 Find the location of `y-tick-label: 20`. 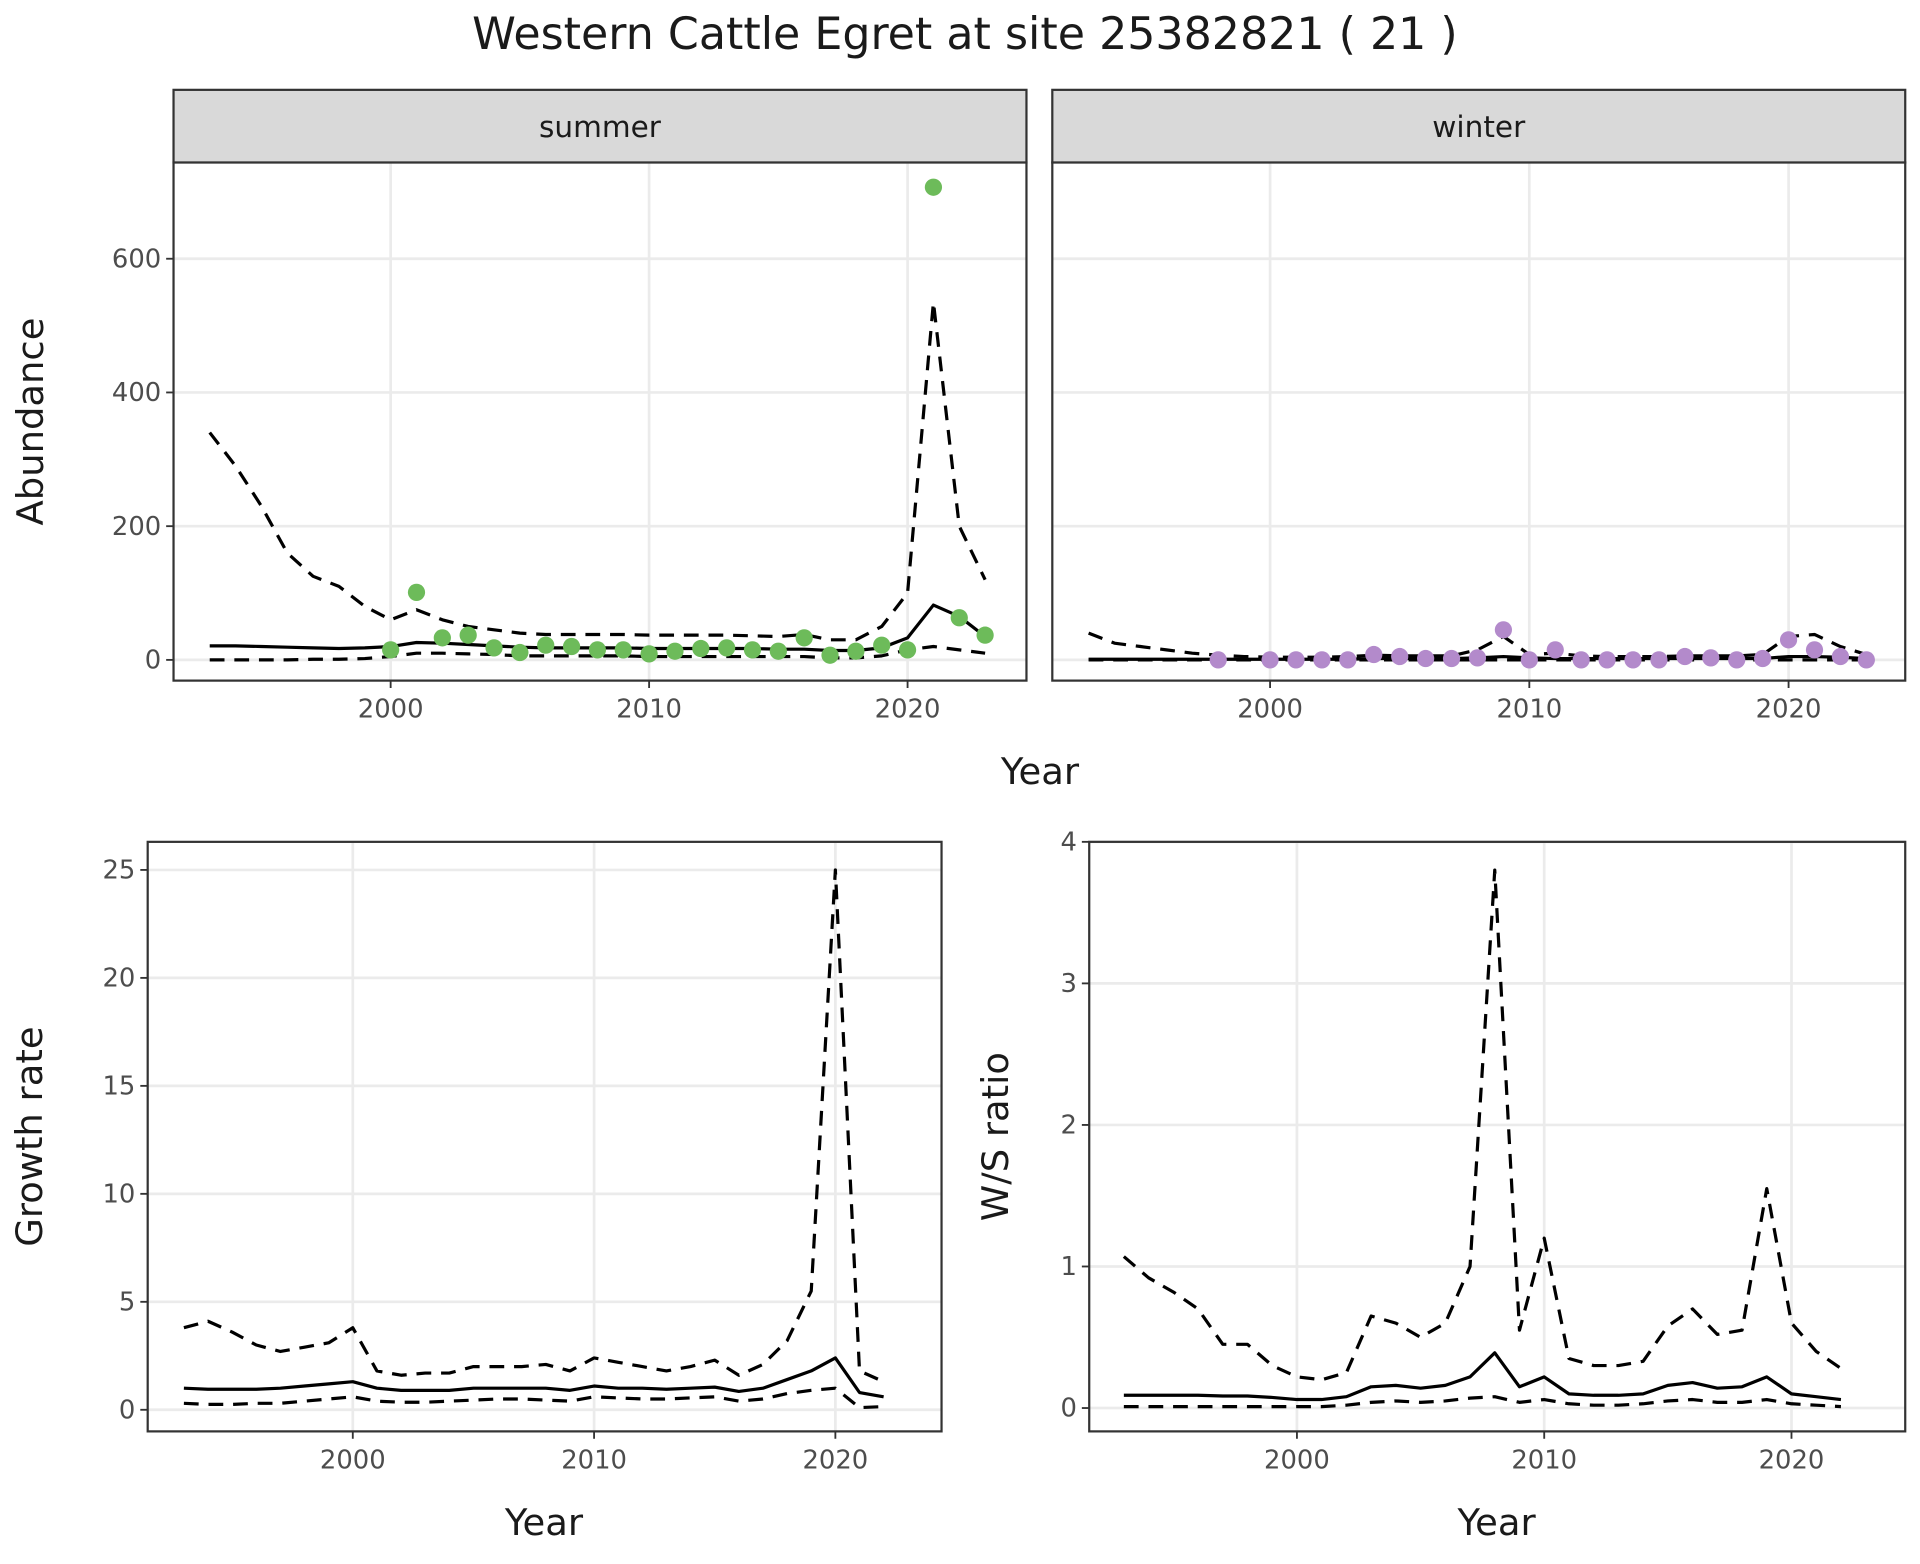

y-tick-label: 20 is located at coordinates (119, 979).